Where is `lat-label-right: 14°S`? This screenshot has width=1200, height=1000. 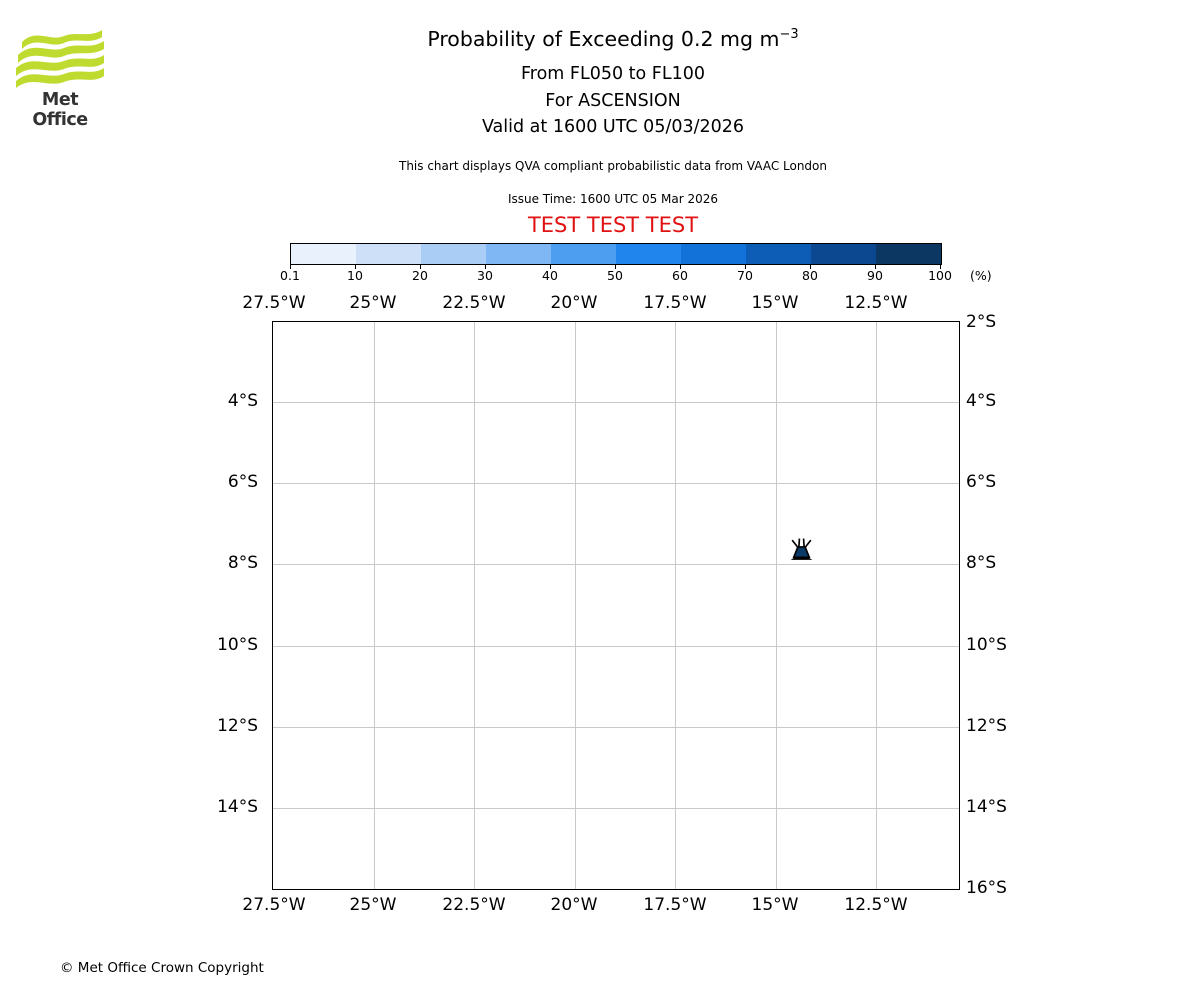
lat-label-right: 14°S is located at coordinates (986, 807).